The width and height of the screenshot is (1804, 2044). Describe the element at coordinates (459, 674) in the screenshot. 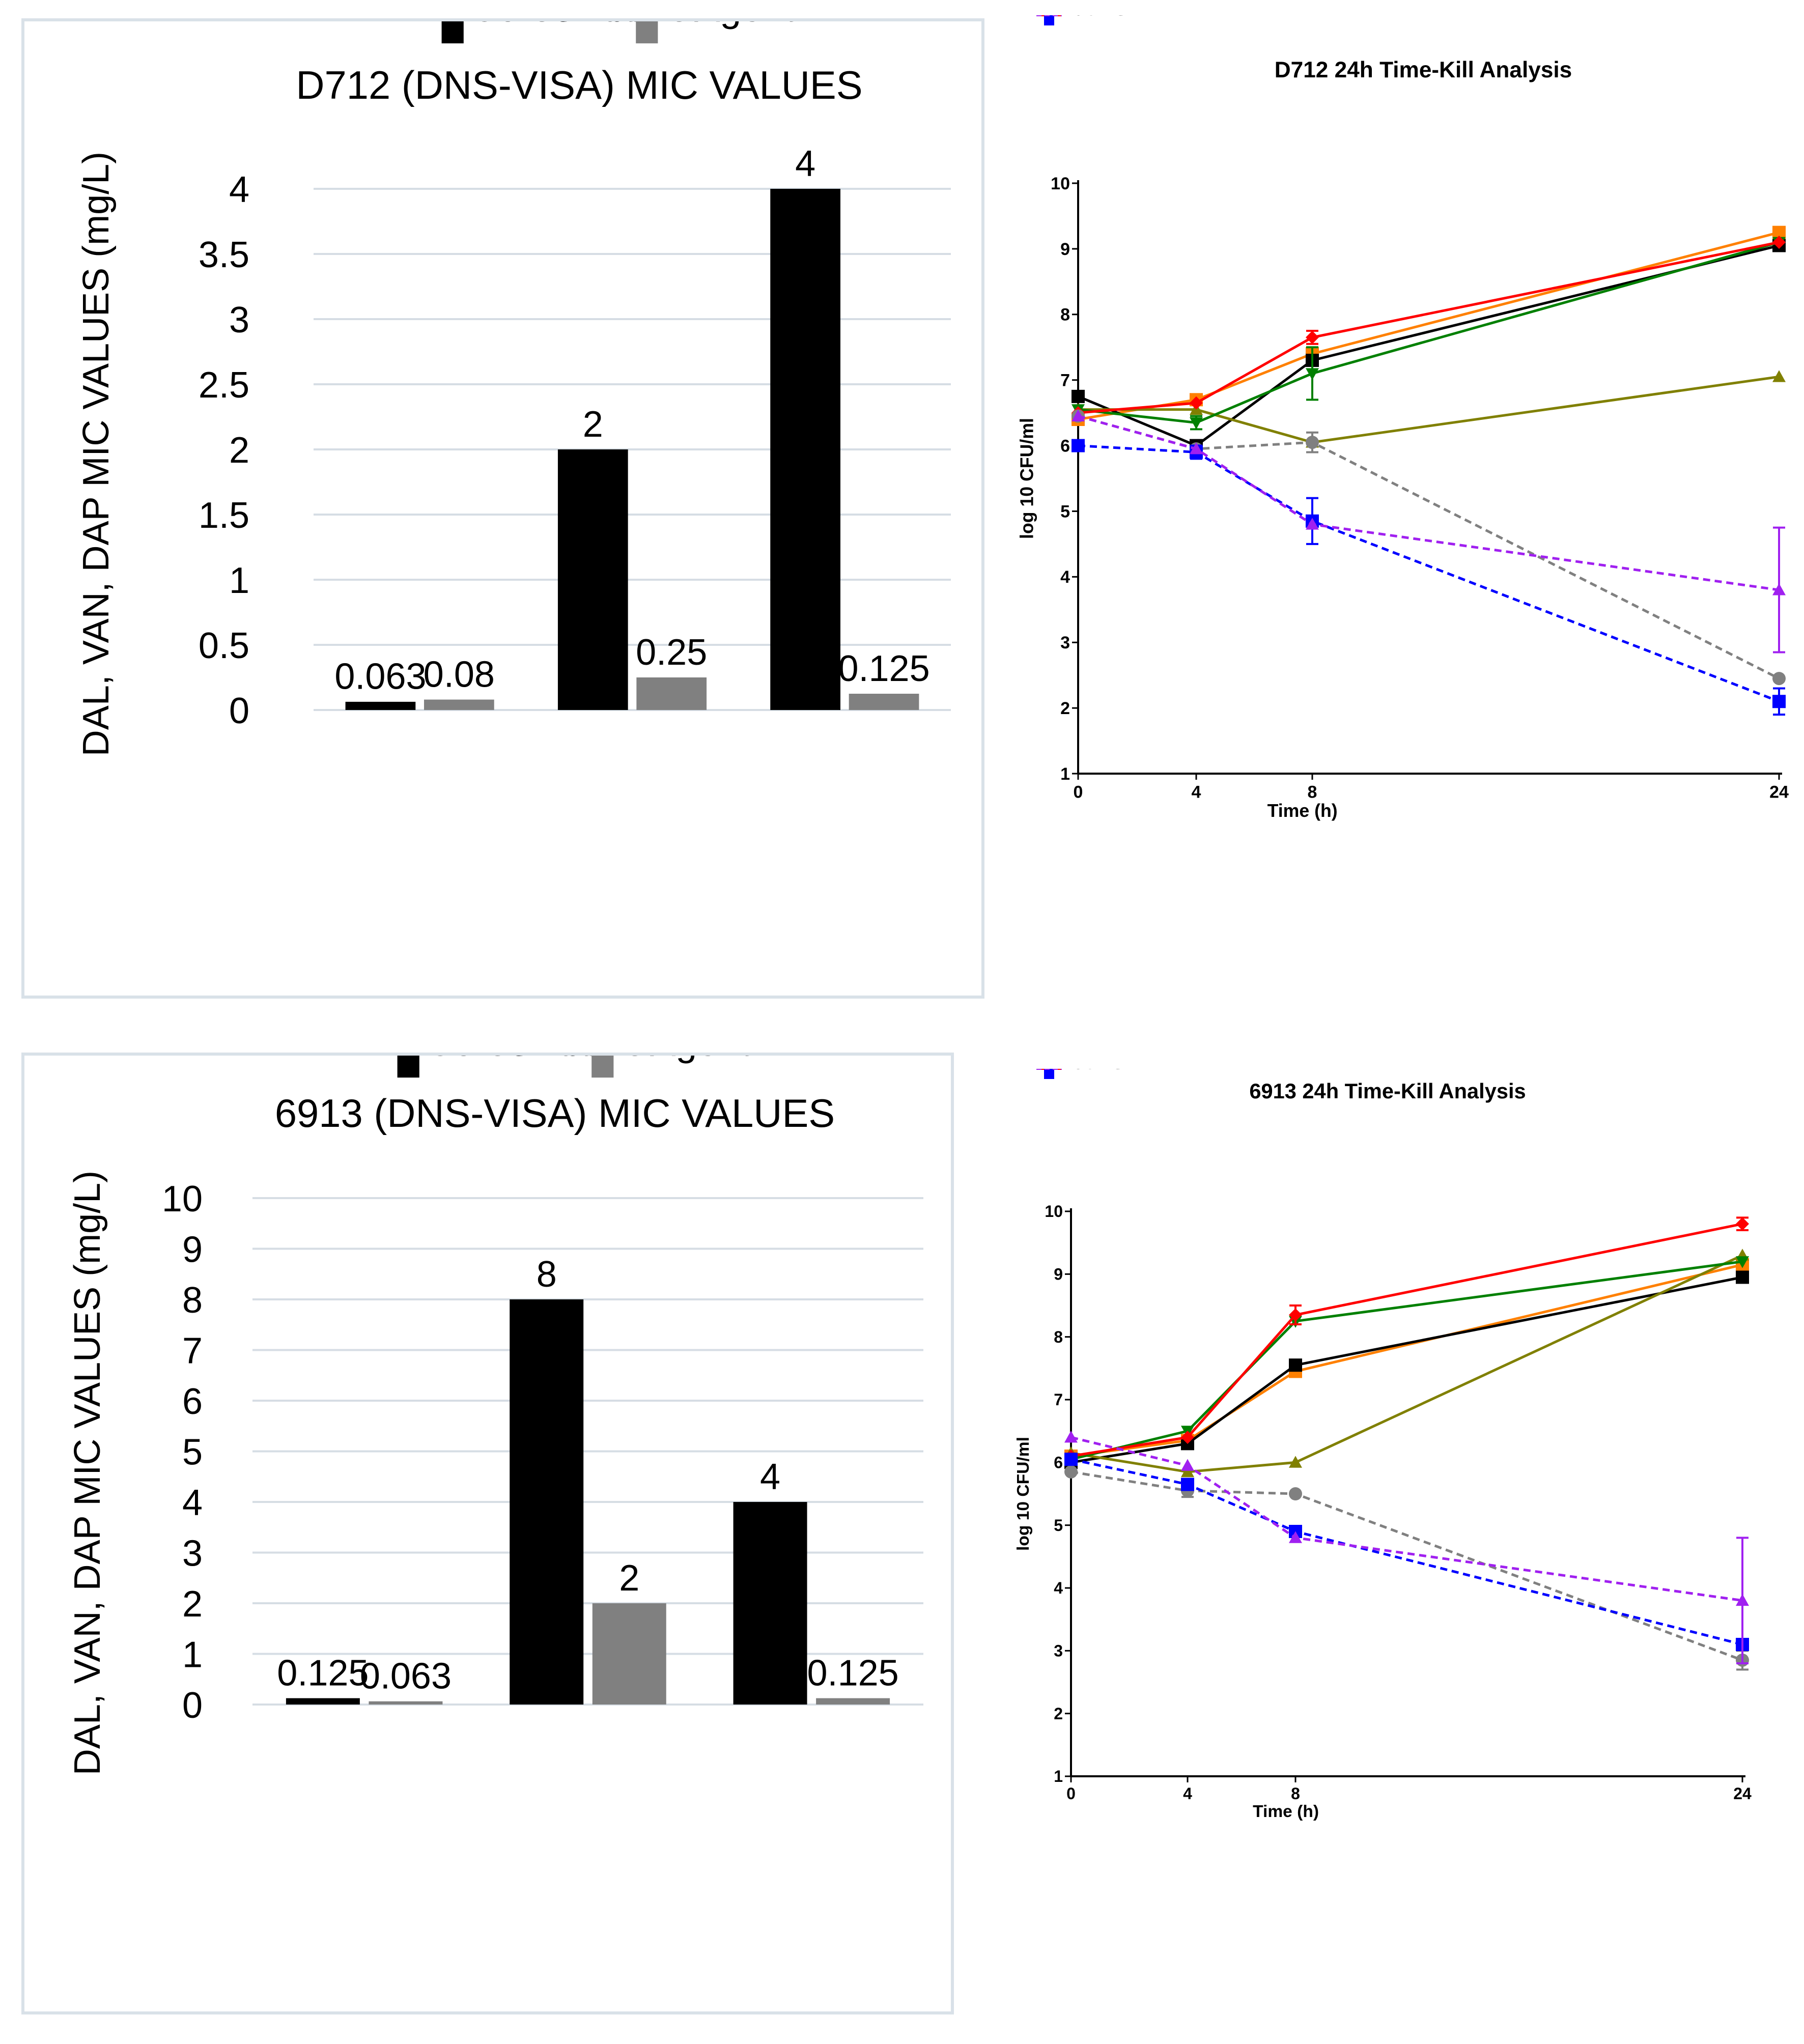

I see `data-label: 0.08` at that location.